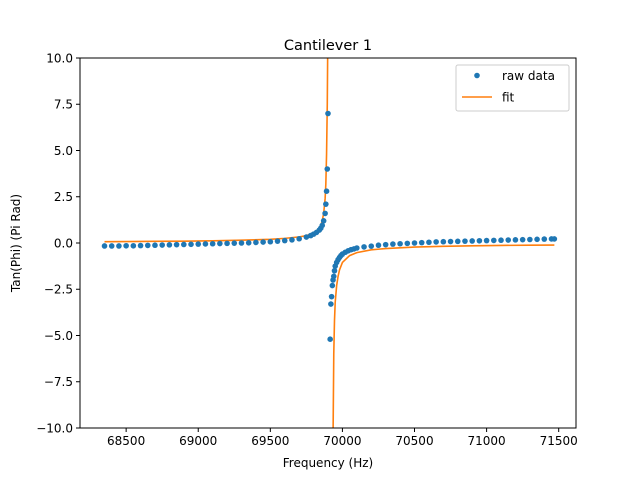 This screenshot has height=480, width=640. I want to click on legend-marker-raw-data, so click(477, 75).